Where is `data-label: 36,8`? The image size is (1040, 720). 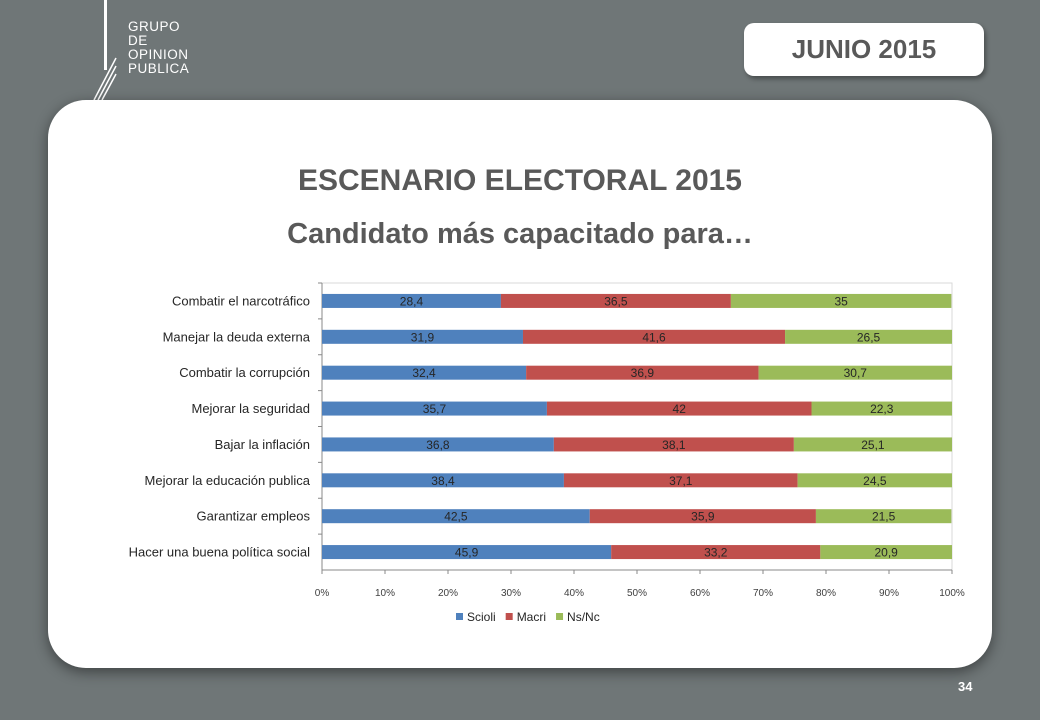
data-label: 36,8 is located at coordinates (438, 445).